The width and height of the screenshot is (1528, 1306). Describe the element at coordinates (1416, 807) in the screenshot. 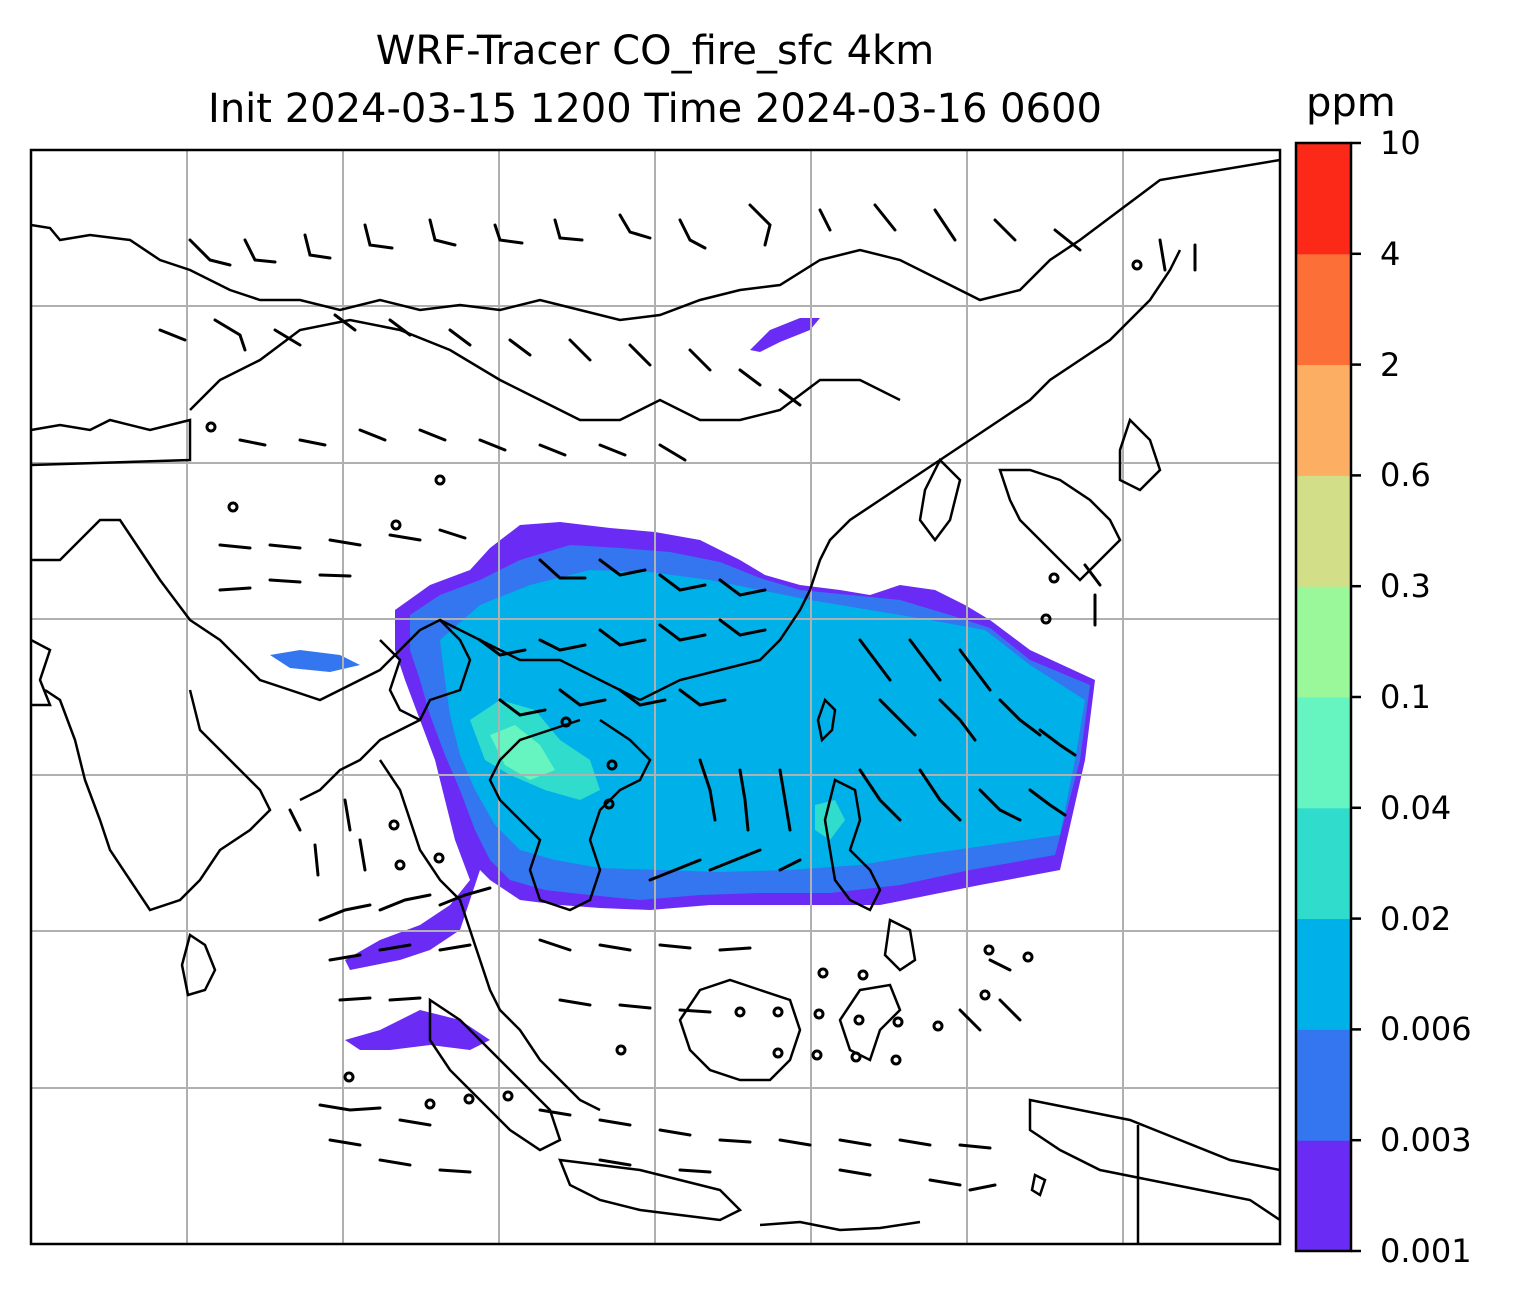

I see `colorbar-tick-label: 0.04` at that location.